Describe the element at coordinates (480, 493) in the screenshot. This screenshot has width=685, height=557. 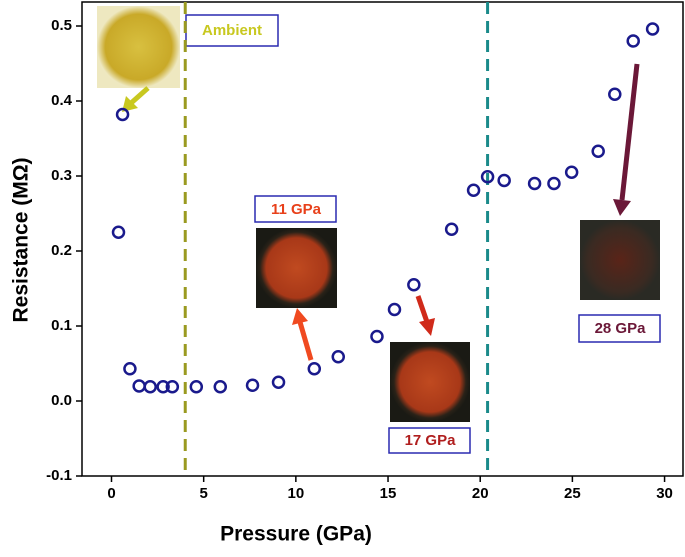
I see `x-tick-label: 20` at that location.